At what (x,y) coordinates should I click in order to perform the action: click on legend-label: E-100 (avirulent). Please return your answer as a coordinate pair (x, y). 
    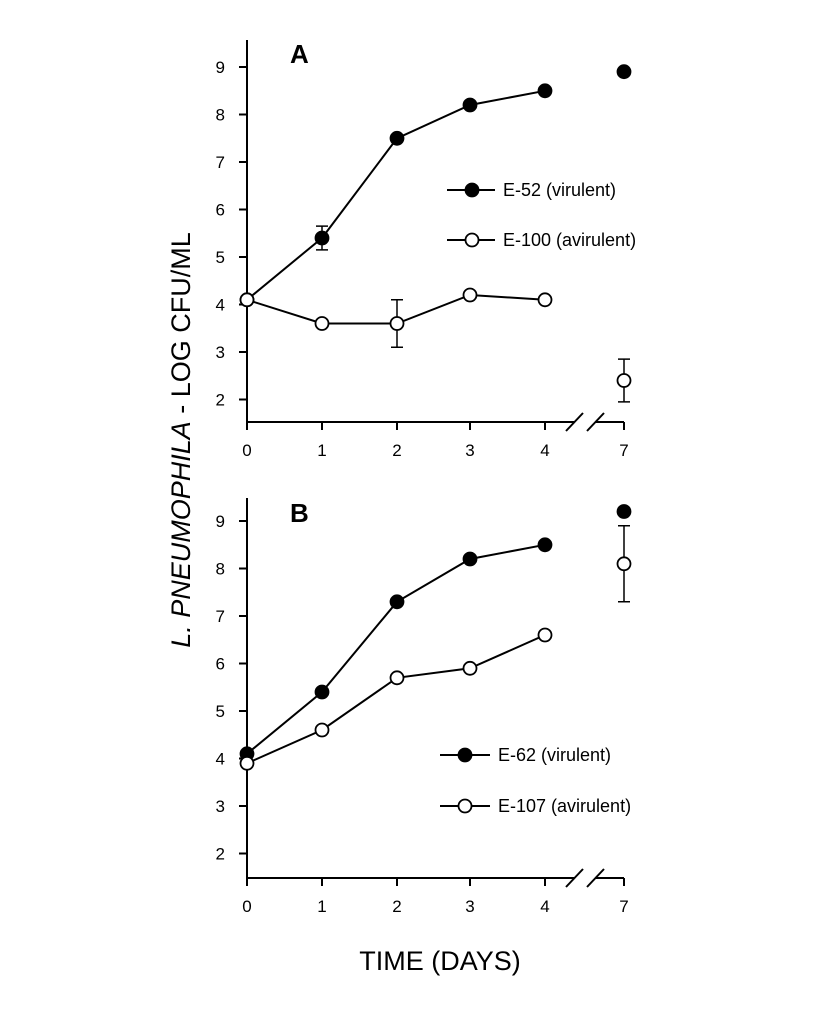
    Looking at the image, I should click on (569, 240).